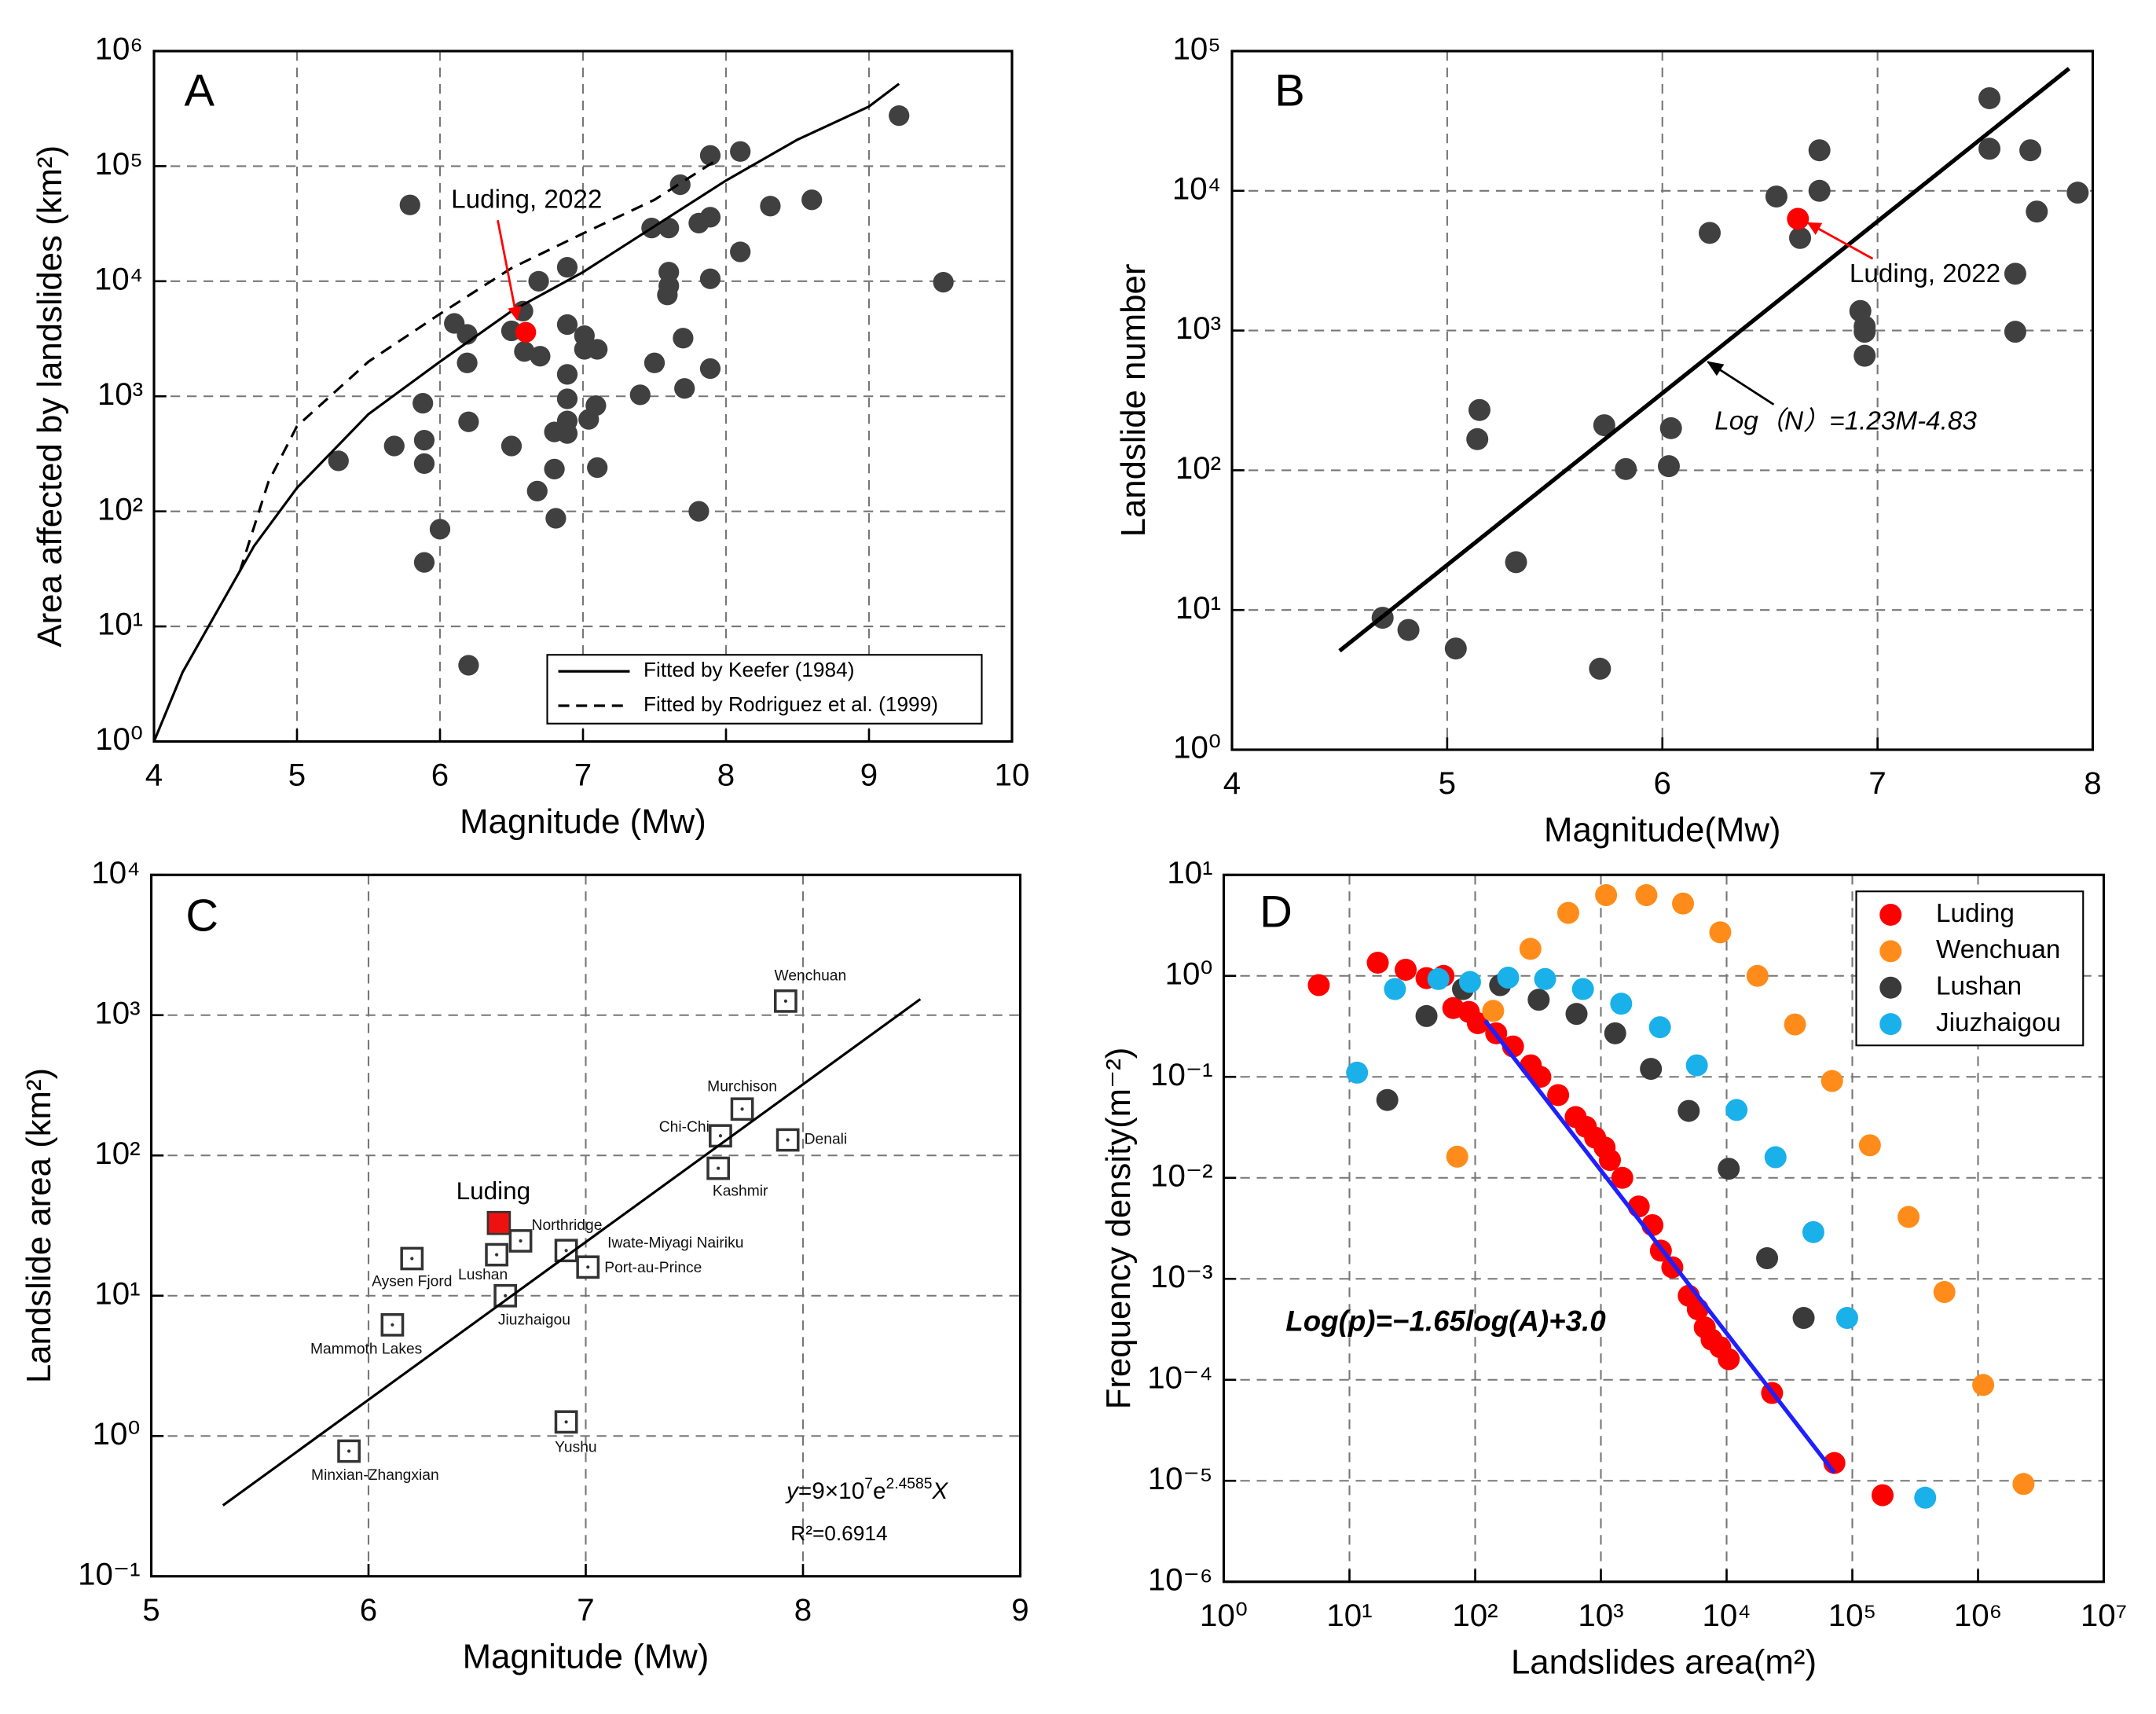 The width and height of the screenshot is (2156, 1714). What do you see at coordinates (1840, 241) in the screenshot?
I see `annotation-arrow` at bounding box center [1840, 241].